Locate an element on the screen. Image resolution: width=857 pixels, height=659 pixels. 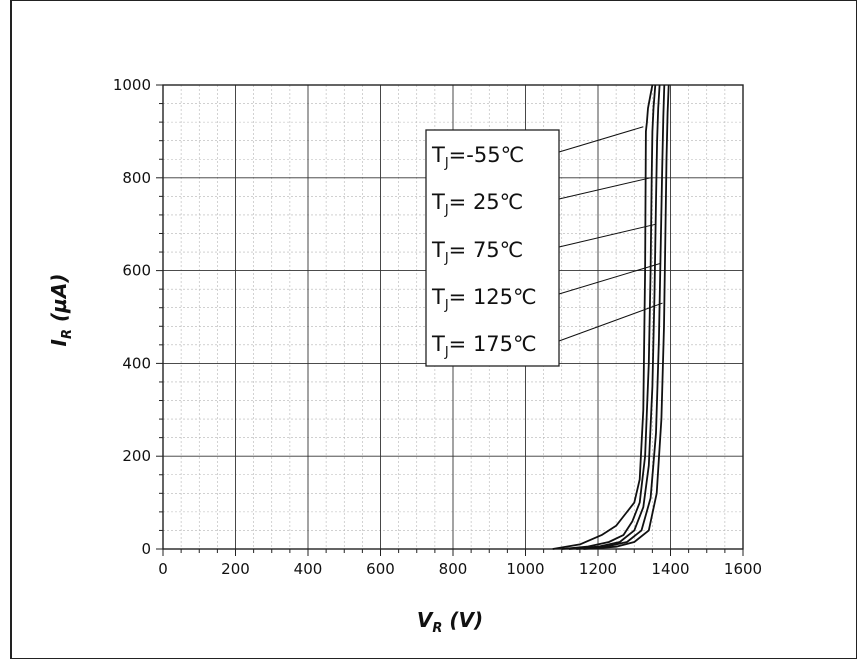
y-tick-label: 200 is located at coordinates (136, 456).